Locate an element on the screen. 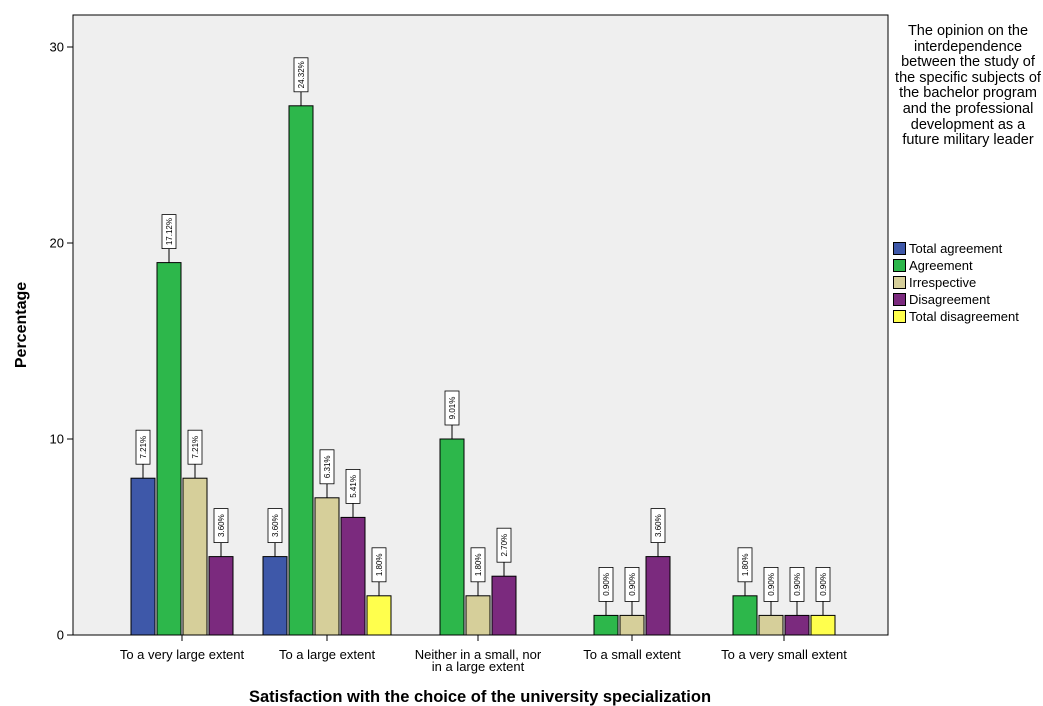  legend-item: Irrespective is located at coordinates (968, 282).